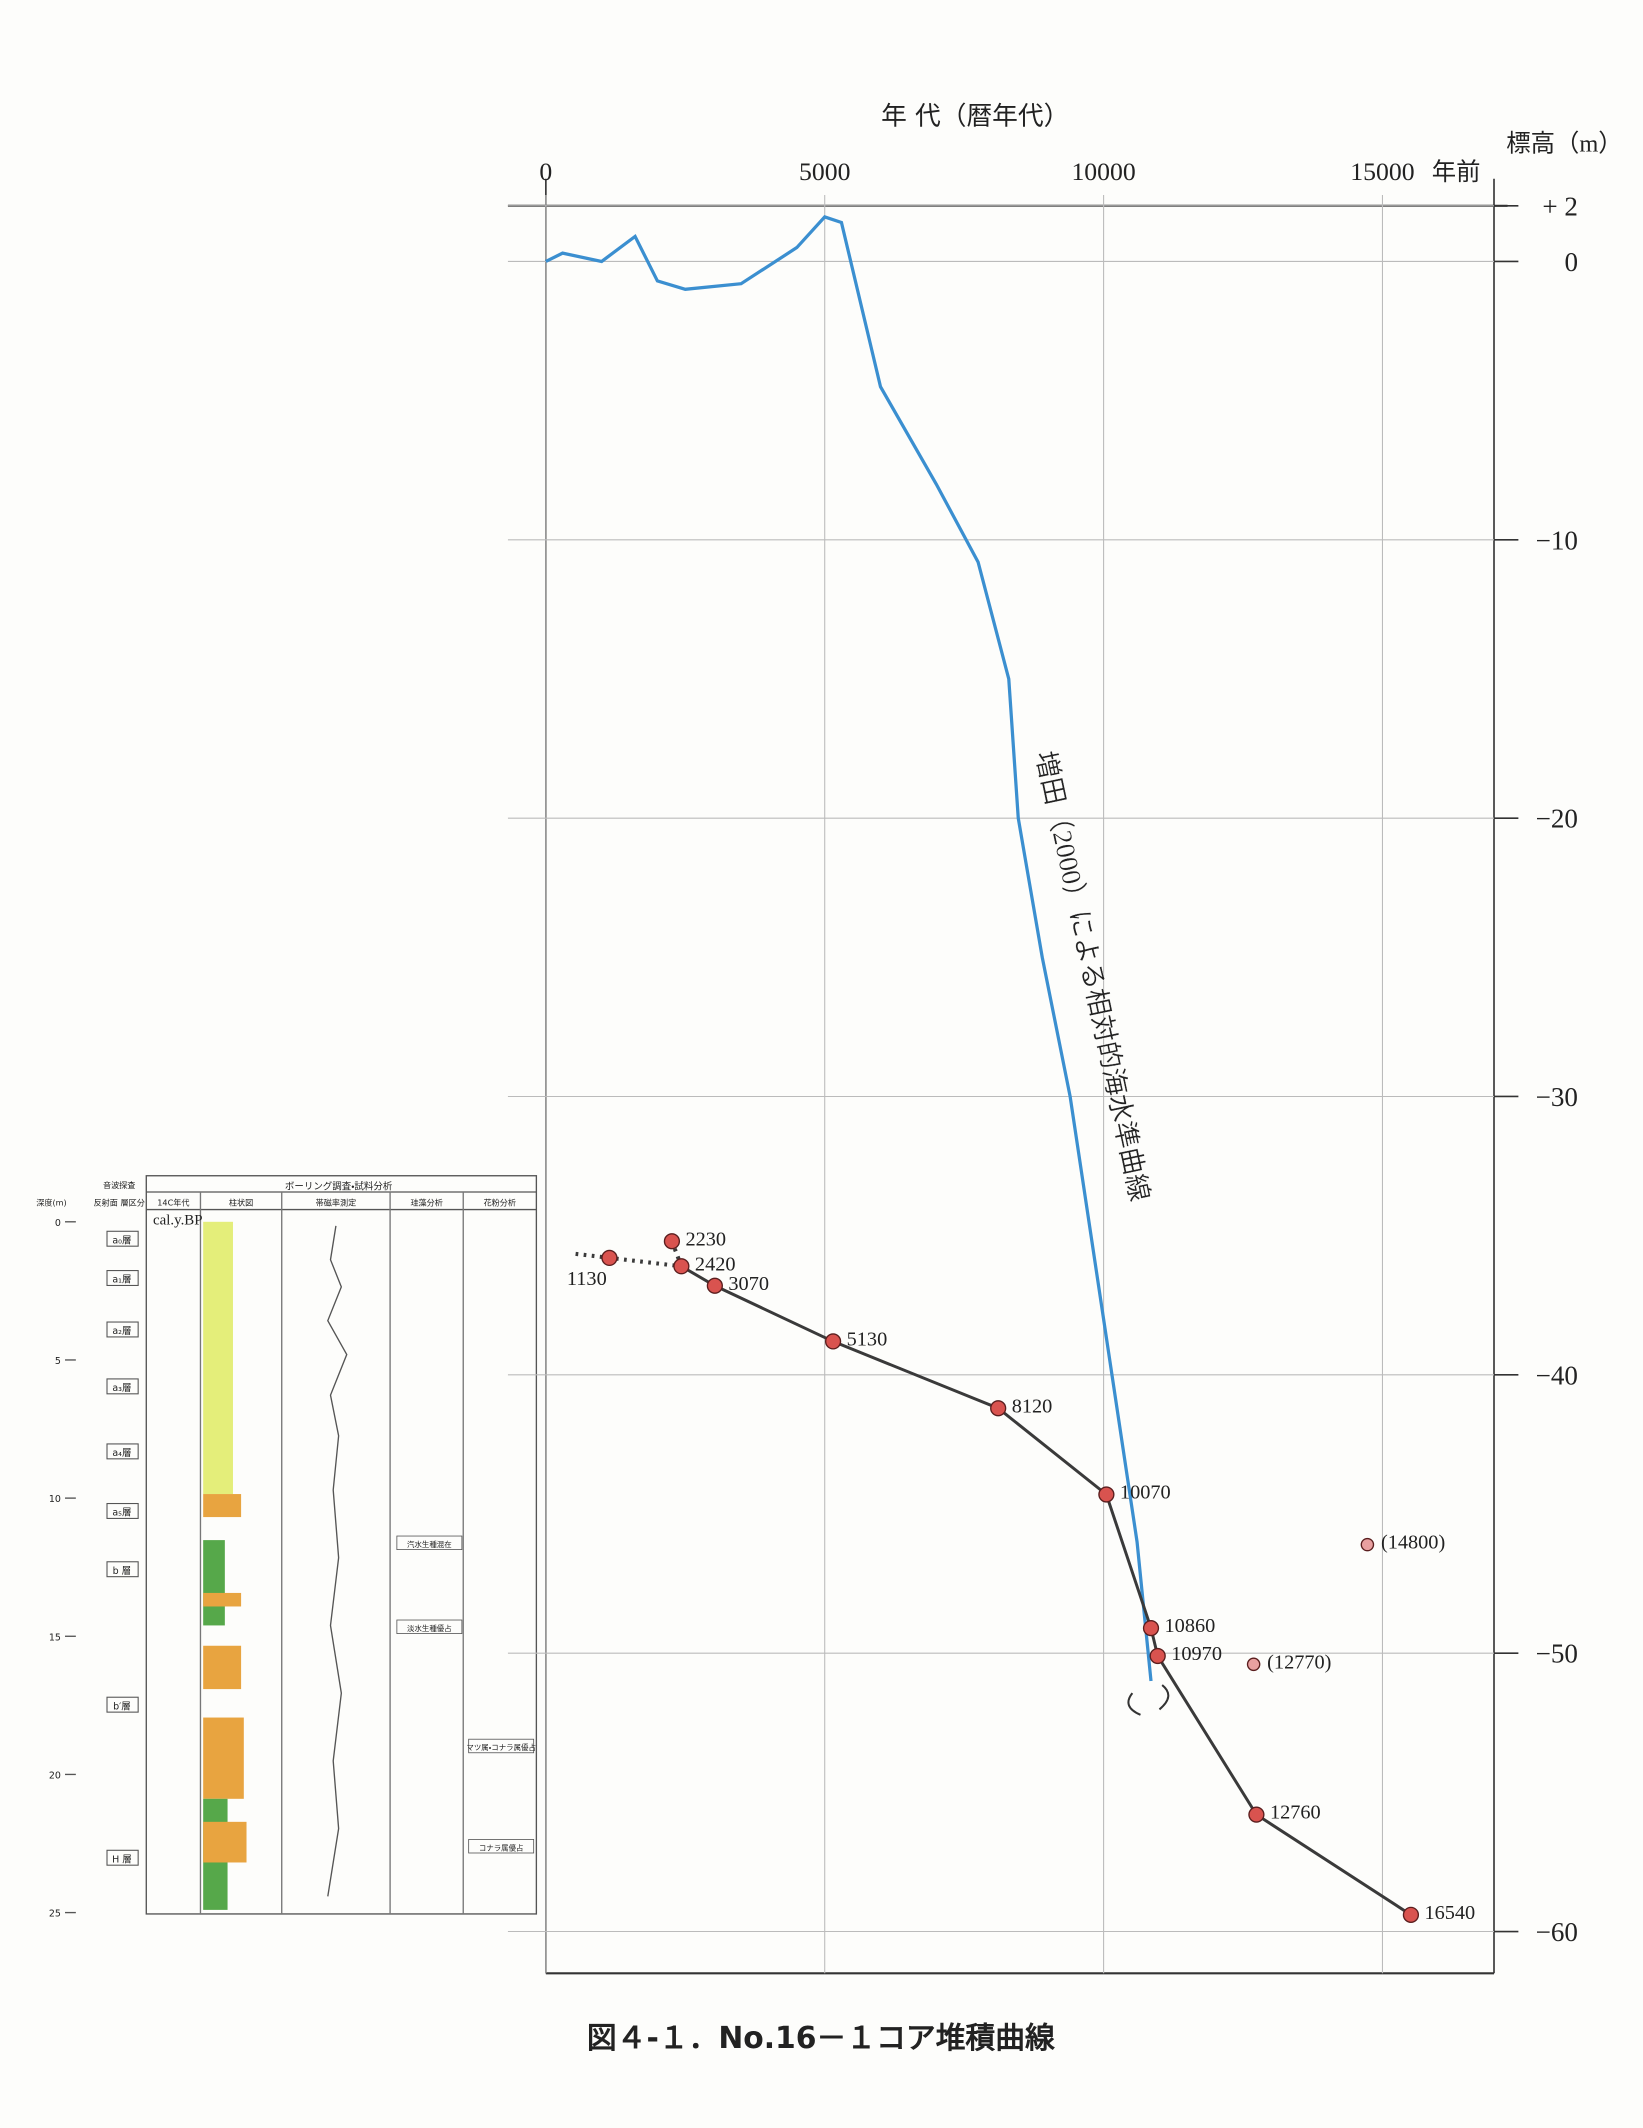 This screenshot has width=1643, height=2128. What do you see at coordinates (1032, 1406) in the screenshot?
I see `point-label: 8120` at bounding box center [1032, 1406].